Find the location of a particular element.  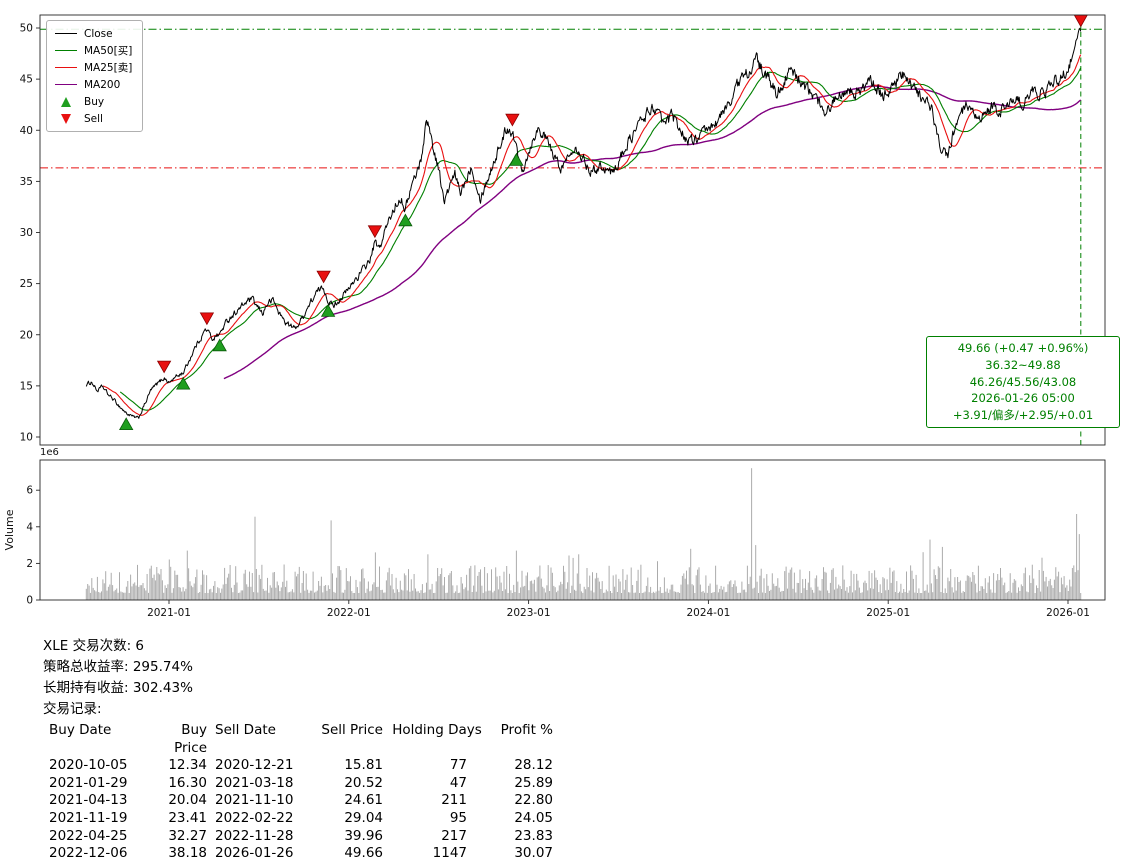

info-line-mas: 46.26/45.56/43.08 is located at coordinates (1023, 381).